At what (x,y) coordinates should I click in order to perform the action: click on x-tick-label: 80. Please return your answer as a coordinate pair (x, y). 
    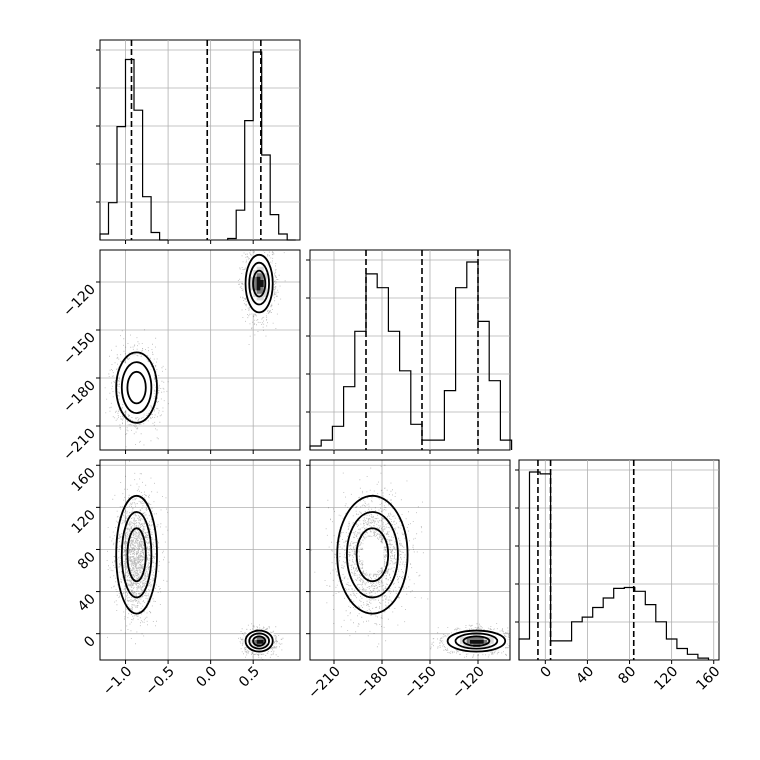
    Looking at the image, I should click on (627, 676).